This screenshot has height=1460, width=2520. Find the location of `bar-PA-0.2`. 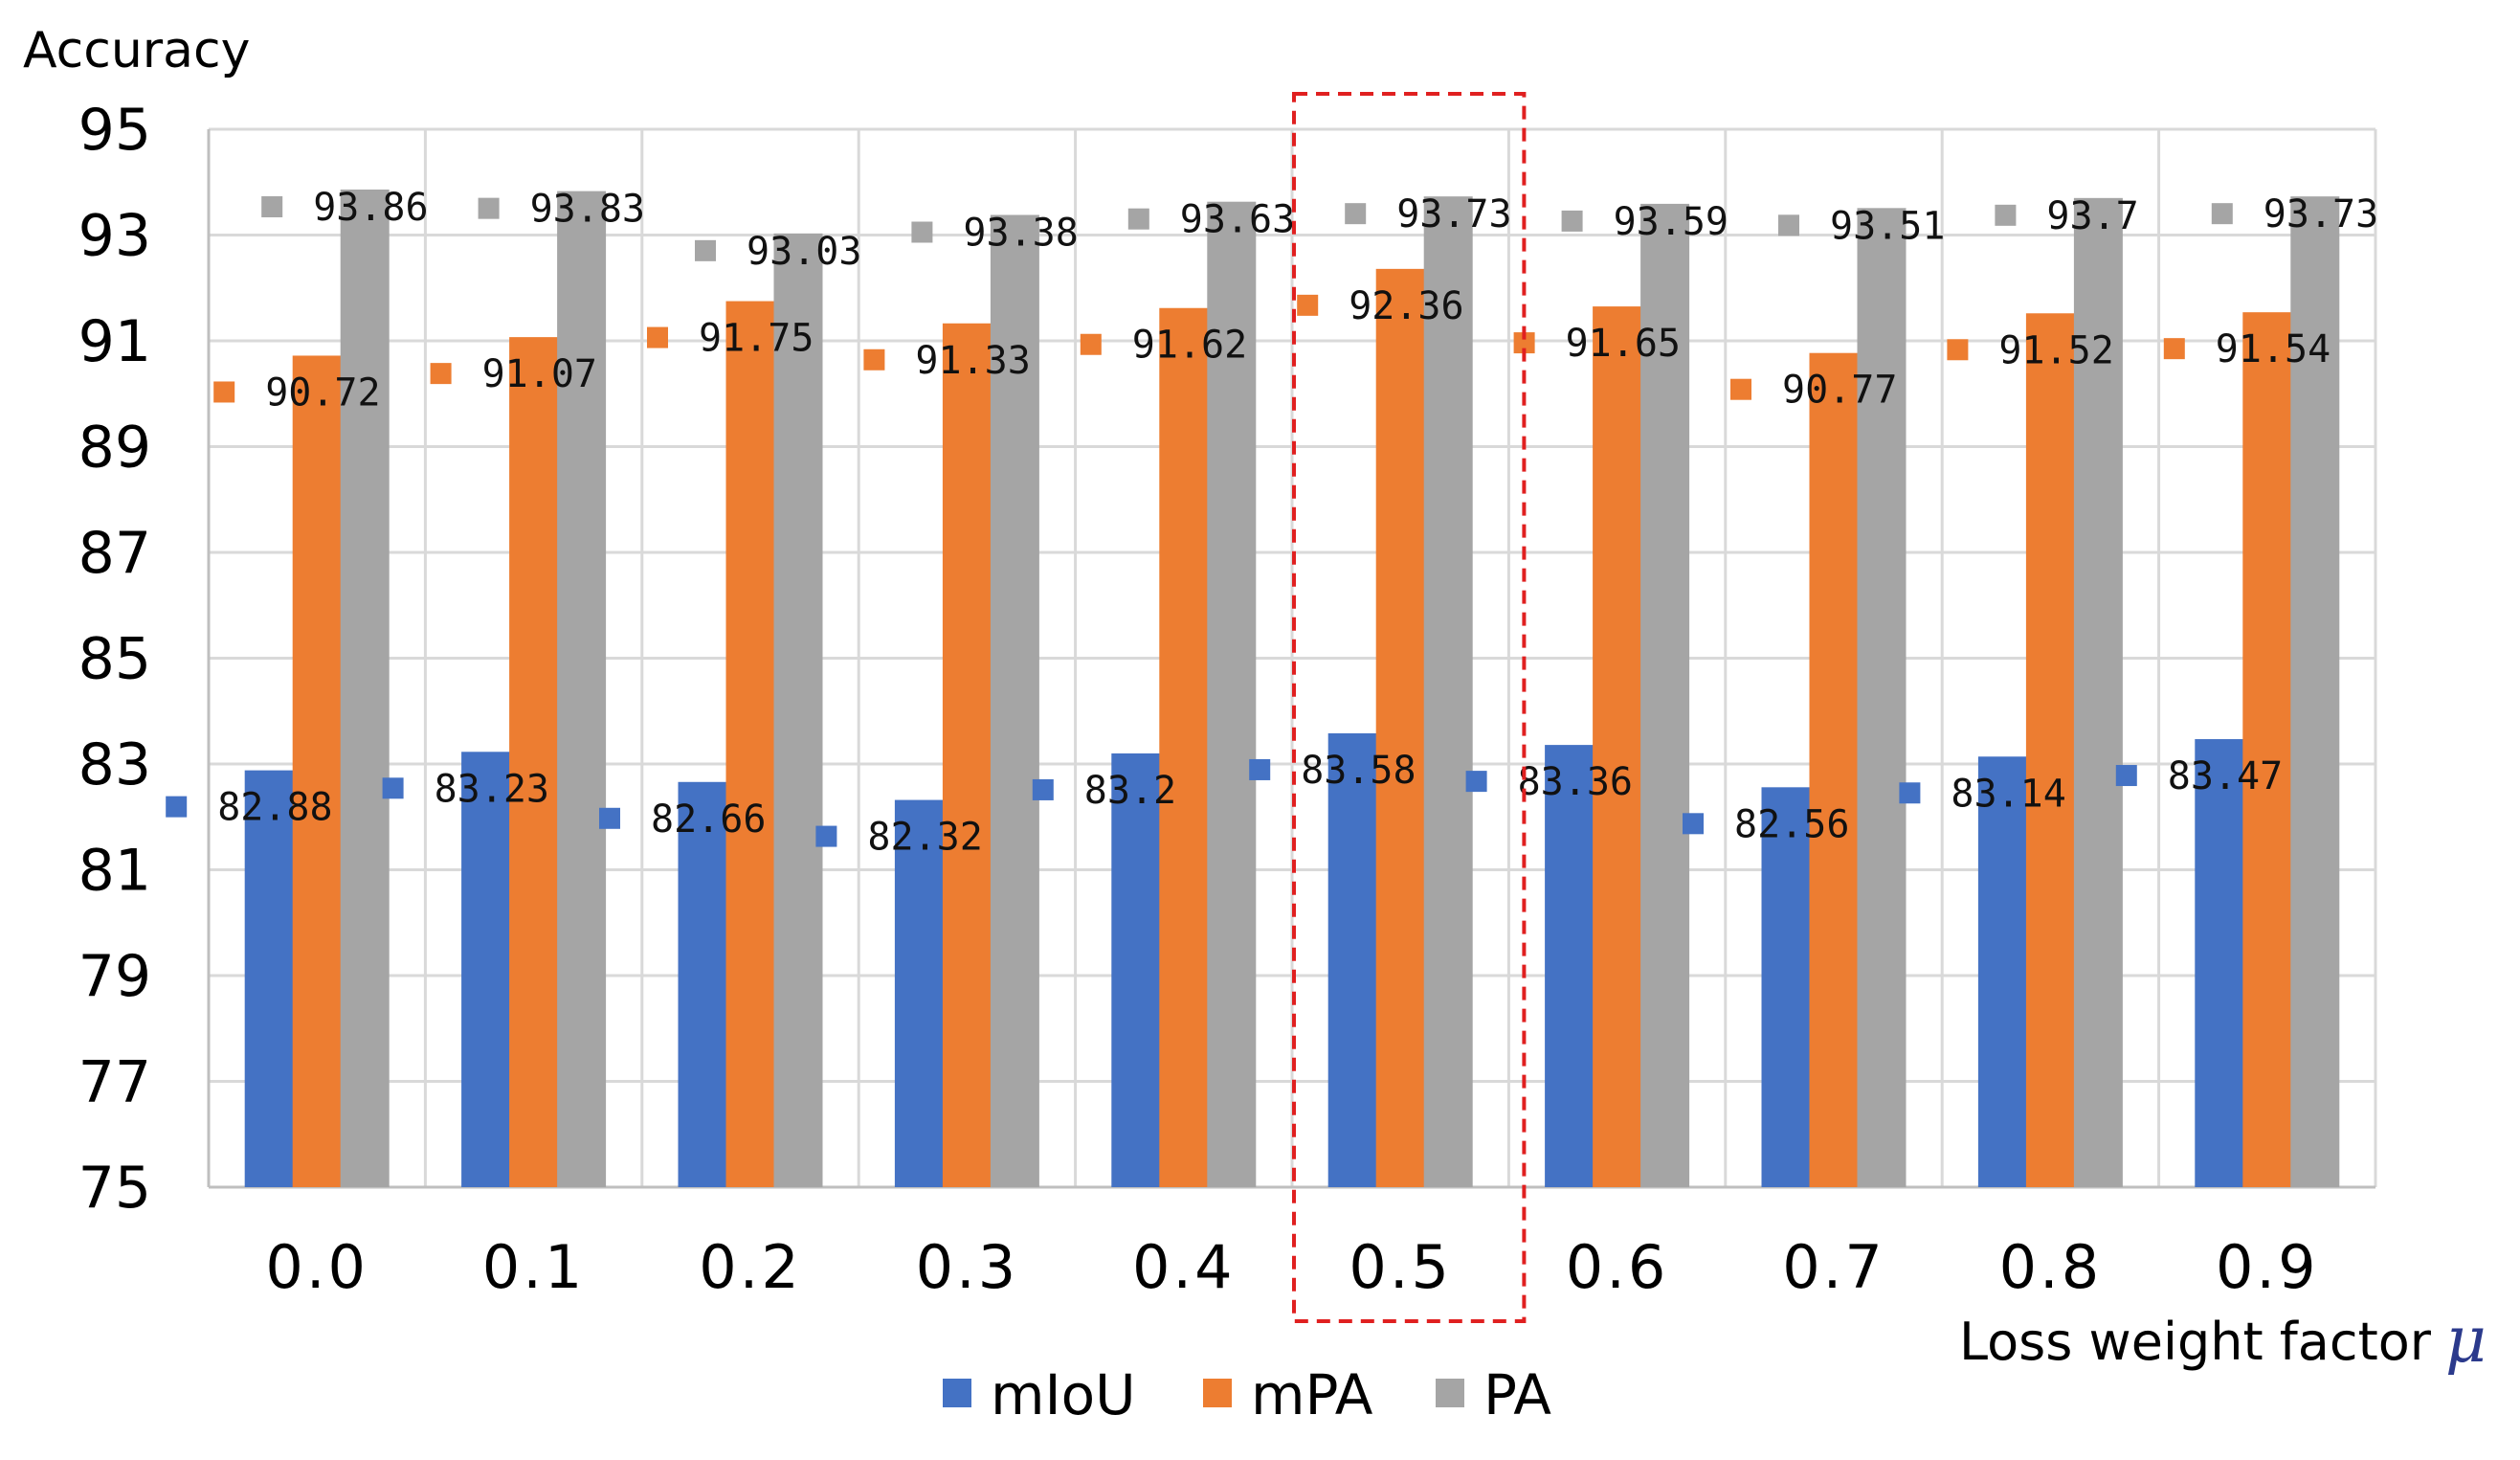

bar-PA-0.2 is located at coordinates (798, 710).